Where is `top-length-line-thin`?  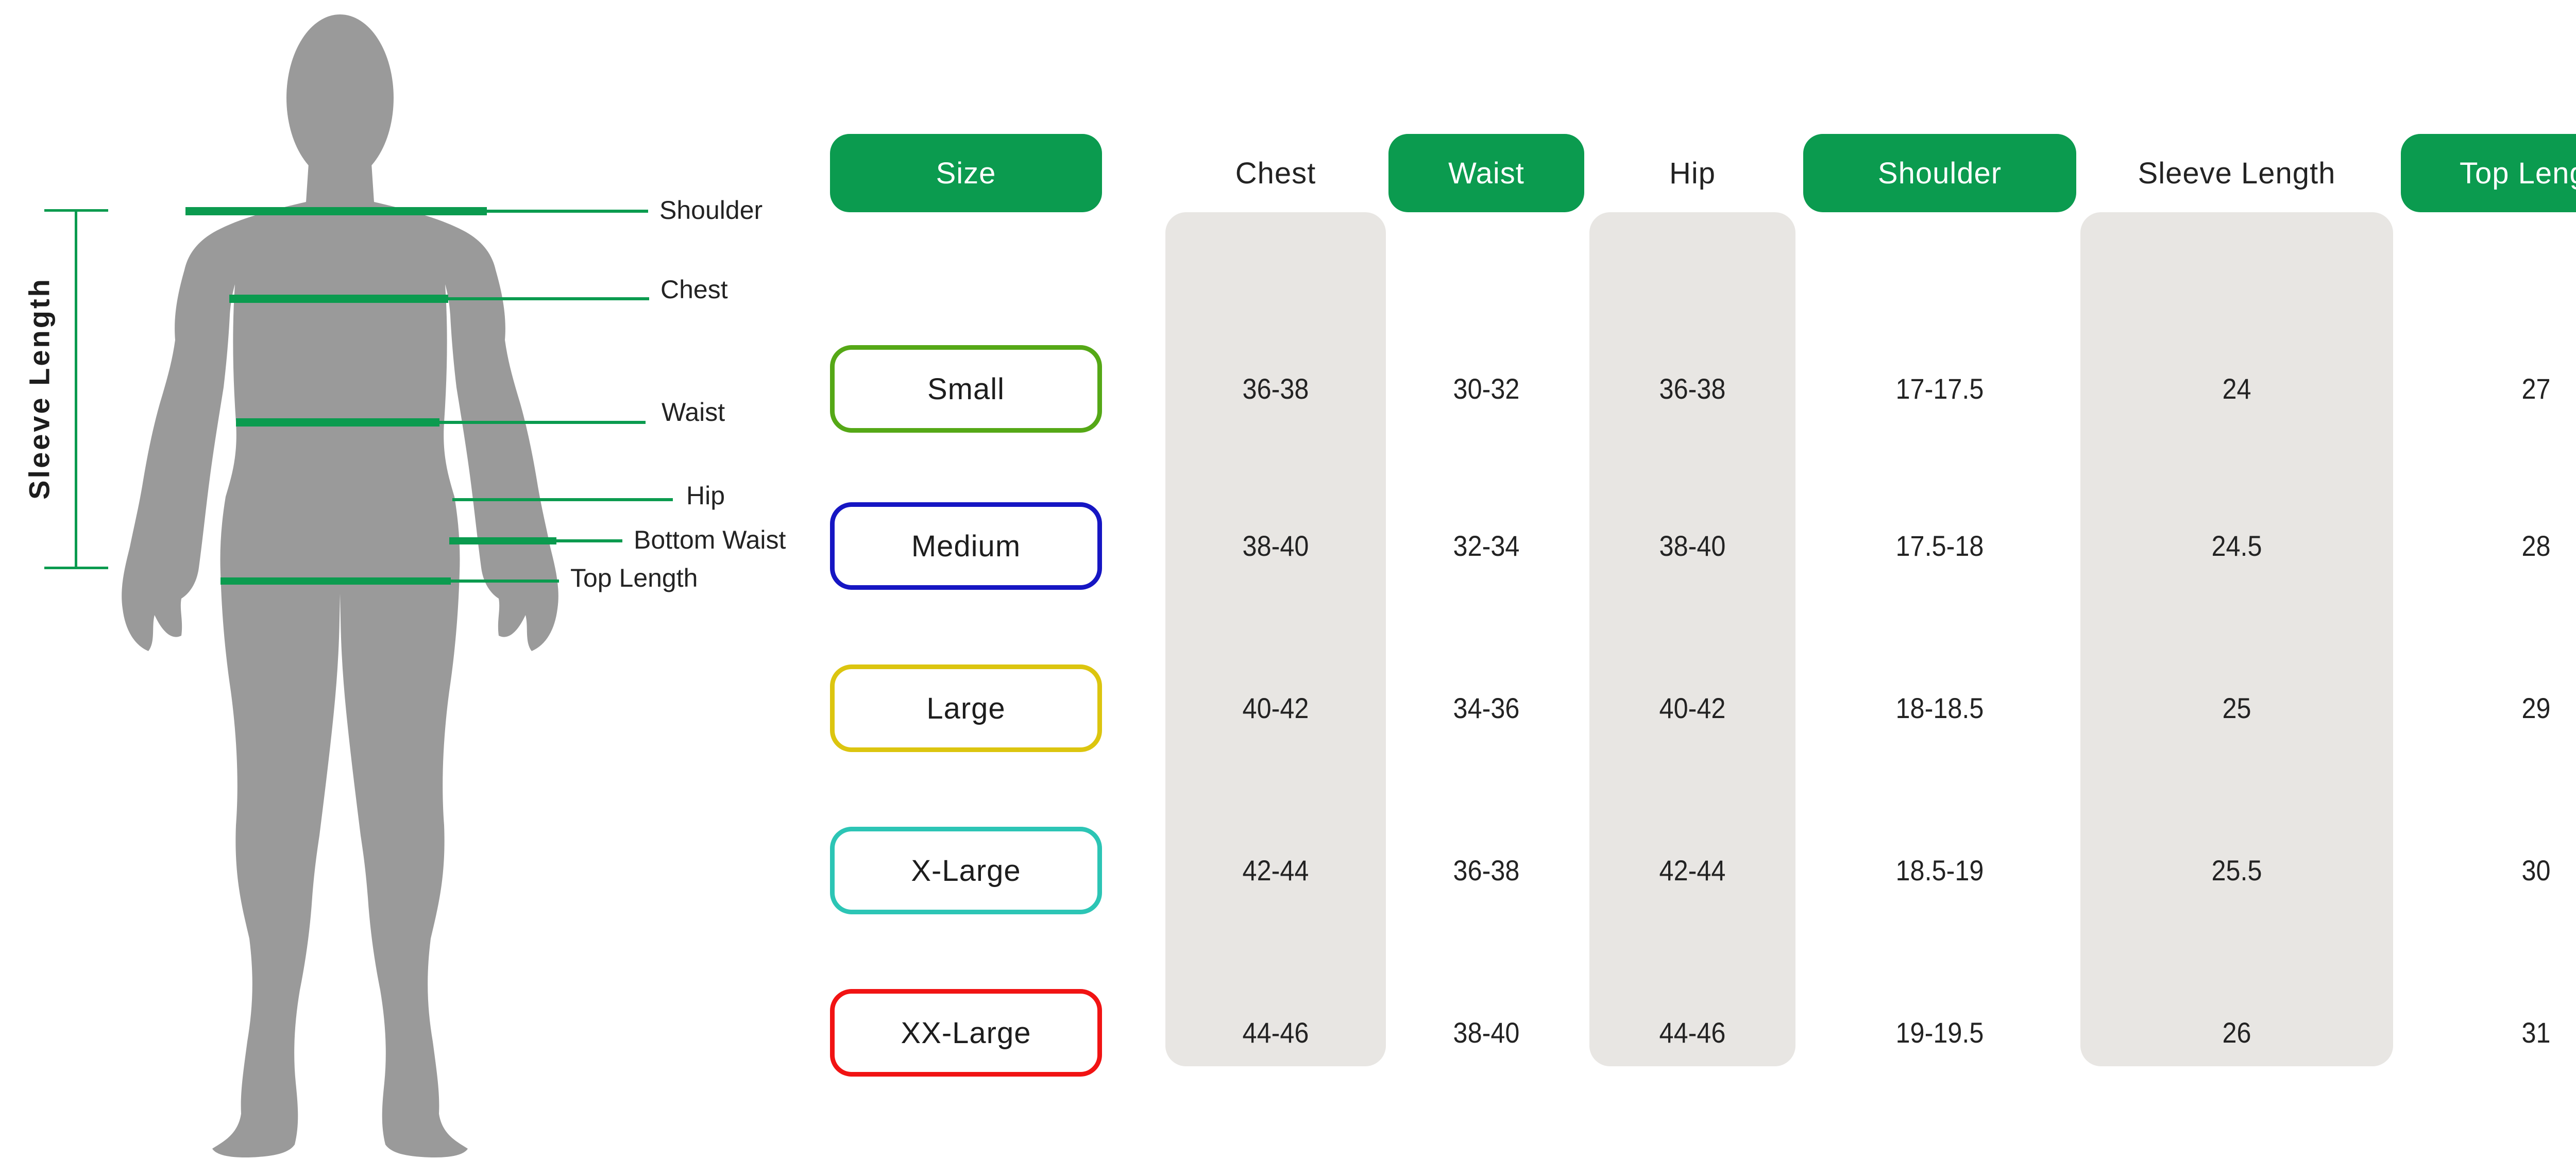
top-length-line-thin is located at coordinates (505, 581).